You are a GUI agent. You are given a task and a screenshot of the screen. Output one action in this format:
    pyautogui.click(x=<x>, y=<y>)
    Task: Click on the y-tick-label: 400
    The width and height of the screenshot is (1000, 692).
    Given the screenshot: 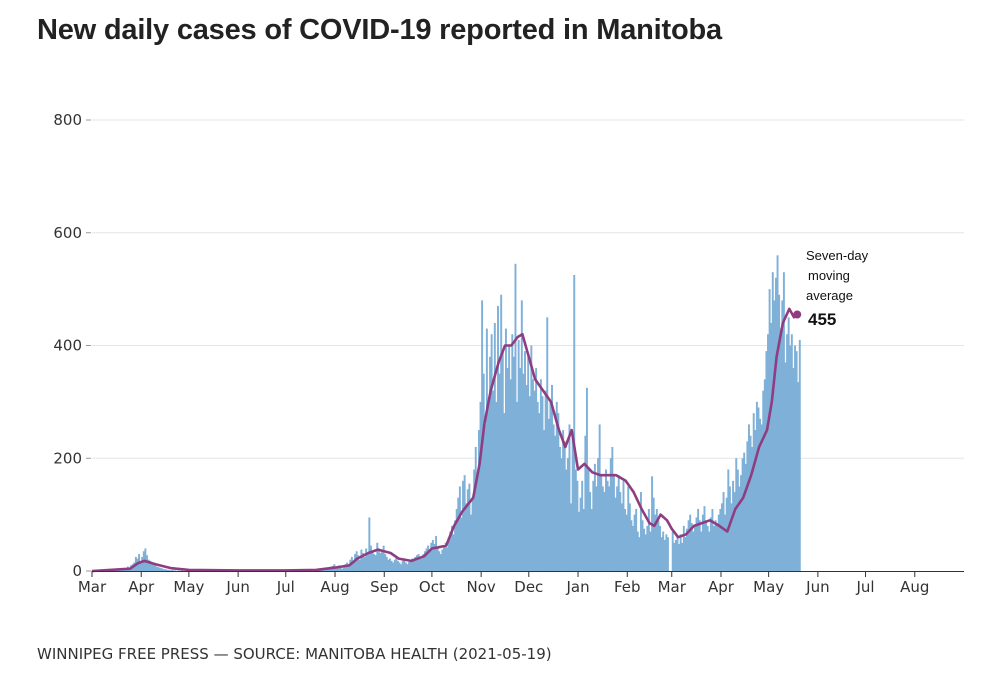 What is the action you would take?
    pyautogui.click(x=67, y=346)
    